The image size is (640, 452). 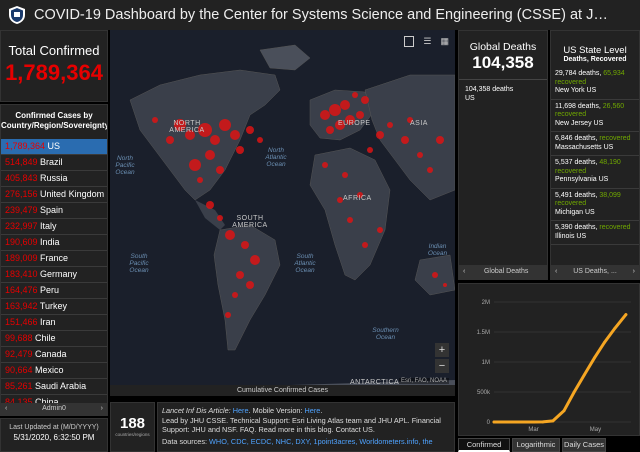 What do you see at coordinates (571, 236) in the screenshot?
I see `state-name: Illinois US` at bounding box center [571, 236].